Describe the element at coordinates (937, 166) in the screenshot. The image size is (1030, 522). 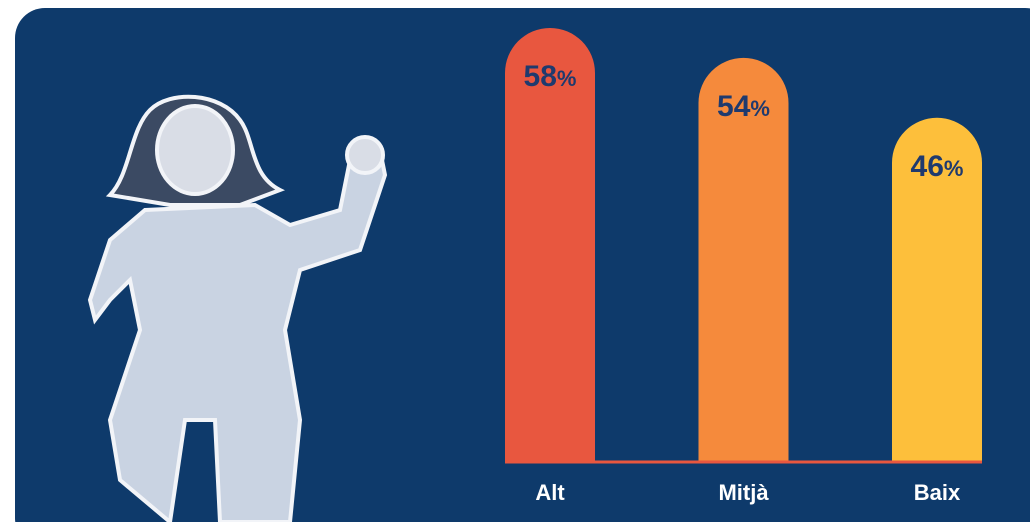
I see `value-label: 46%` at that location.